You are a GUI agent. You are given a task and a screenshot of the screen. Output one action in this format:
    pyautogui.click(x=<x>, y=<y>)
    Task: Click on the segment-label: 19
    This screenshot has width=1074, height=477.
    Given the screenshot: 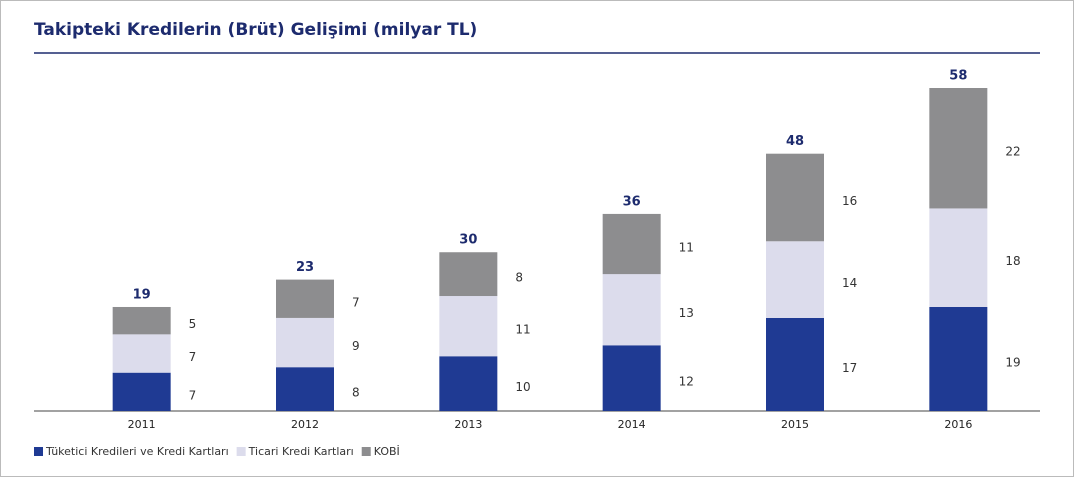 What is the action you would take?
    pyautogui.click(x=1012, y=362)
    